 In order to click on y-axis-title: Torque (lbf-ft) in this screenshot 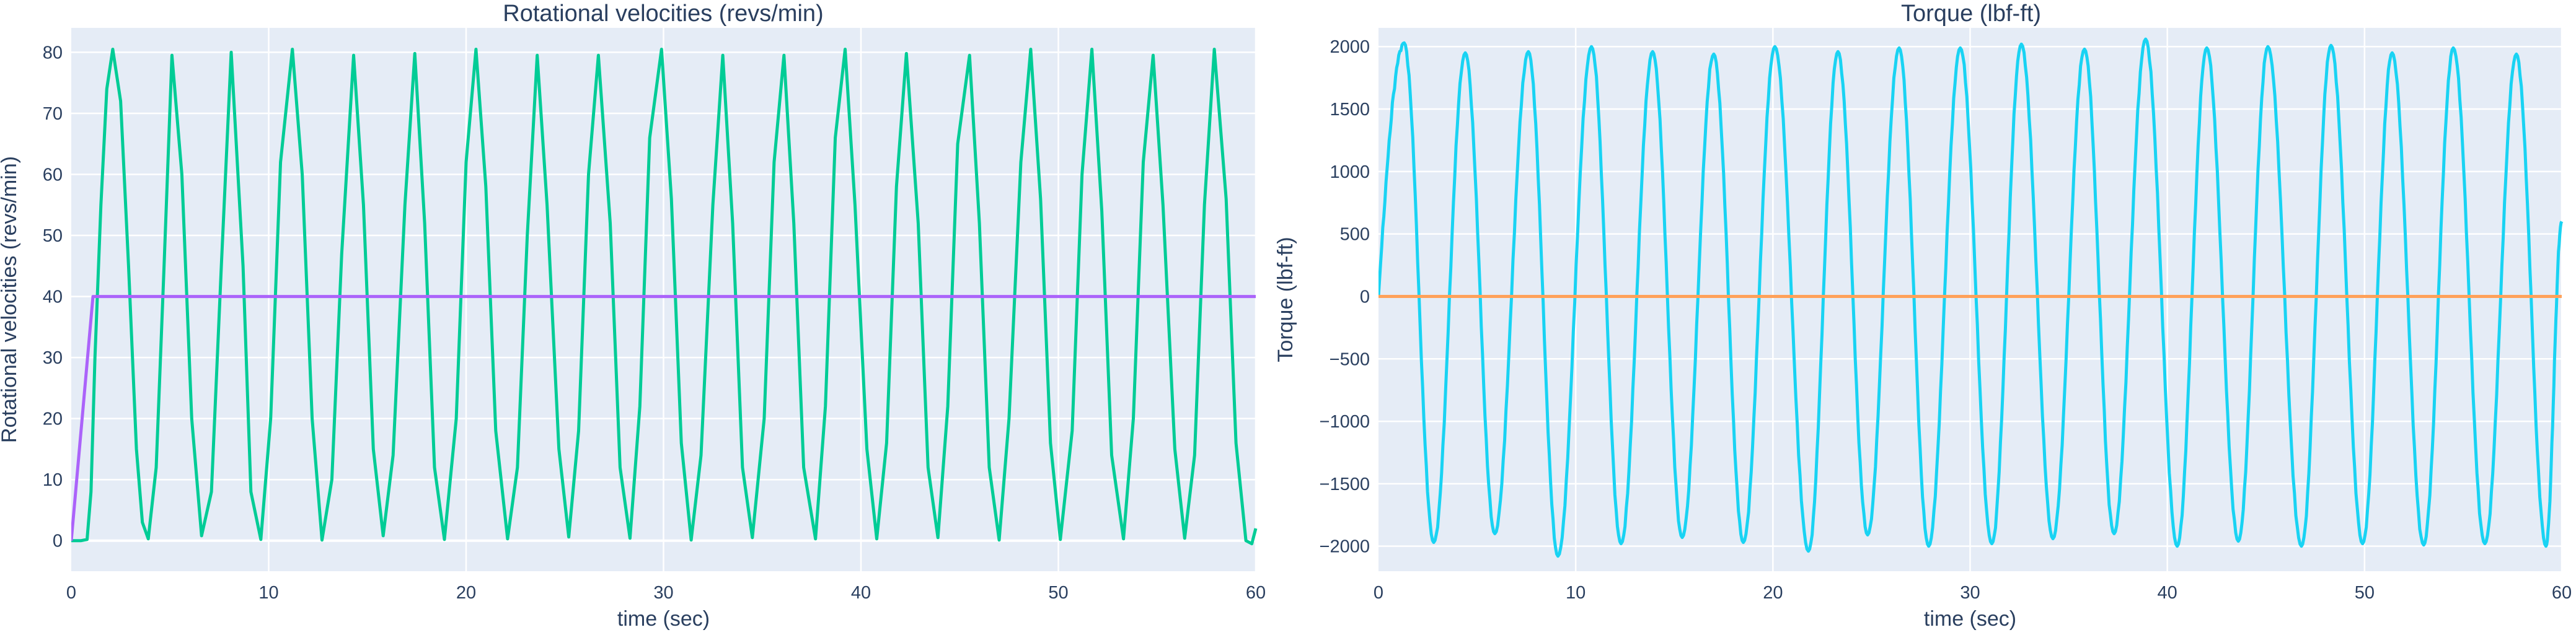, I will do `click(1285, 299)`.